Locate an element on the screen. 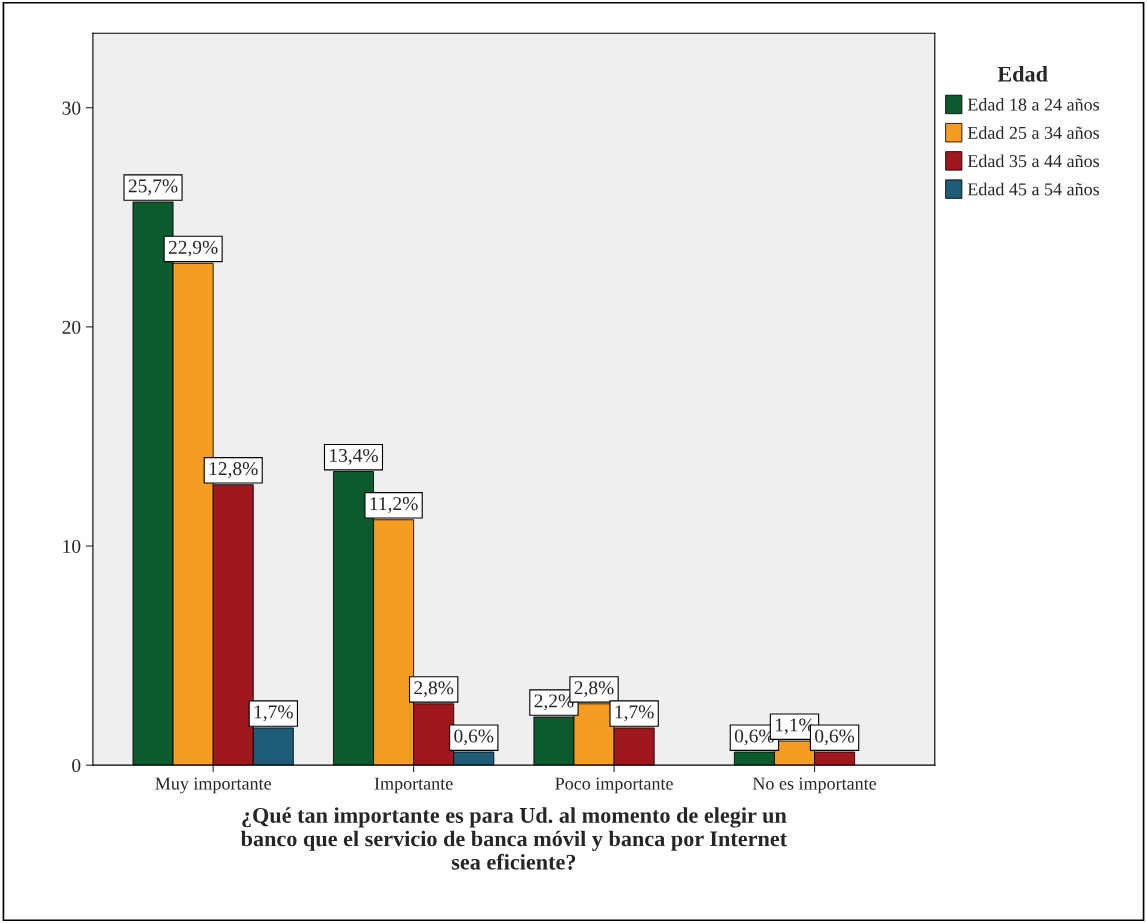 This screenshot has width=1147, height=923. data-label: 2,2% is located at coordinates (554, 702).